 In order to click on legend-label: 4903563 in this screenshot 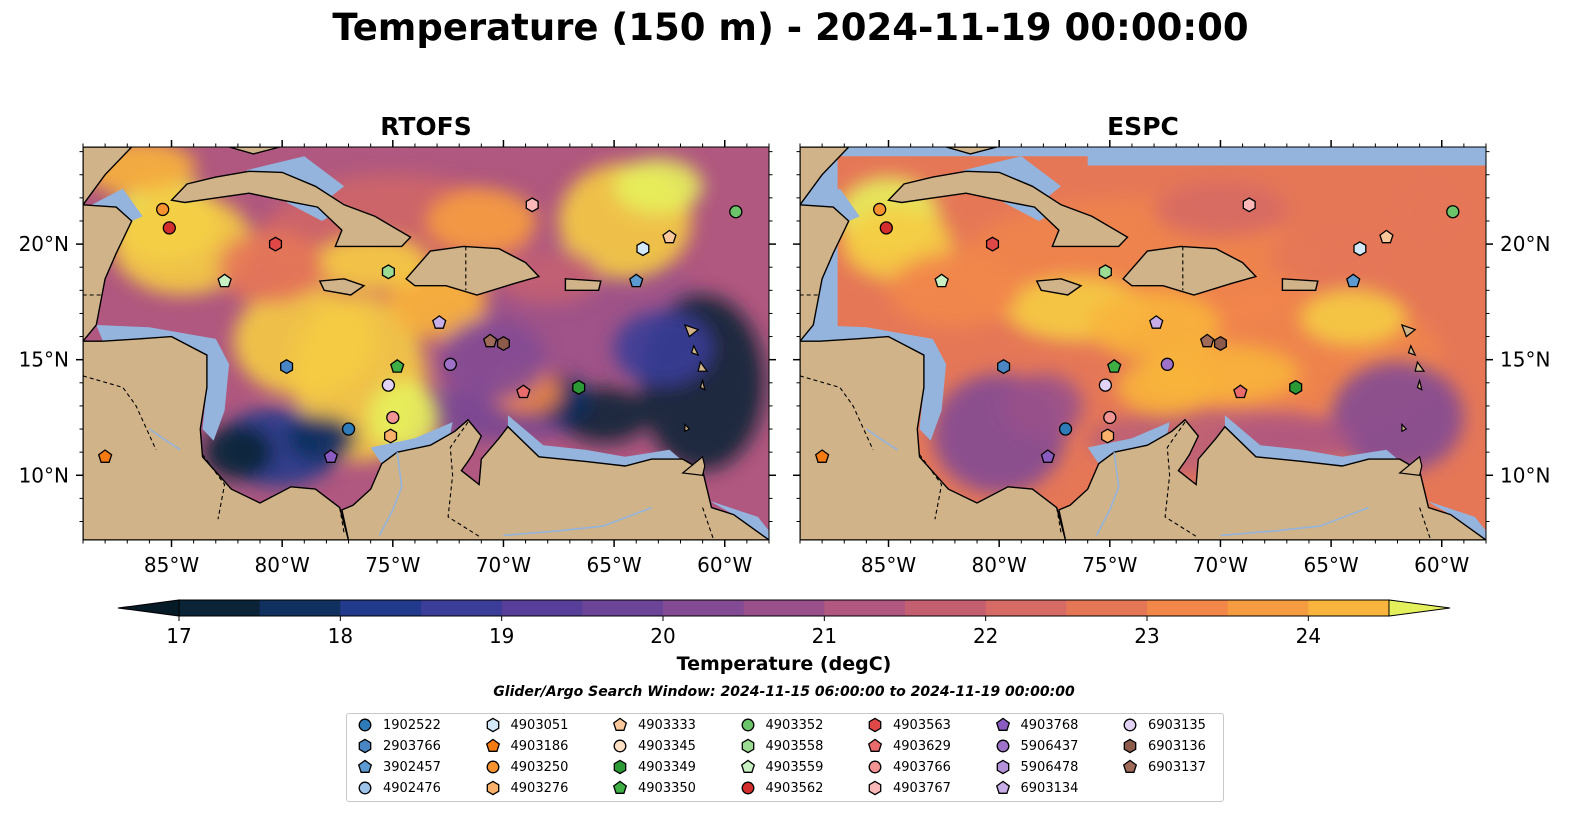, I will do `click(922, 725)`.